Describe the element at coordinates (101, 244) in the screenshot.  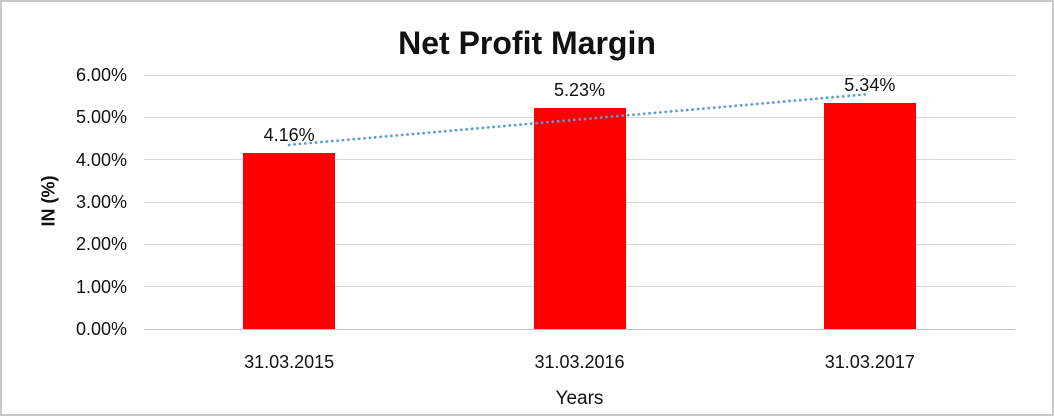
I see `y-axis-tick-label: 2.00%` at that location.